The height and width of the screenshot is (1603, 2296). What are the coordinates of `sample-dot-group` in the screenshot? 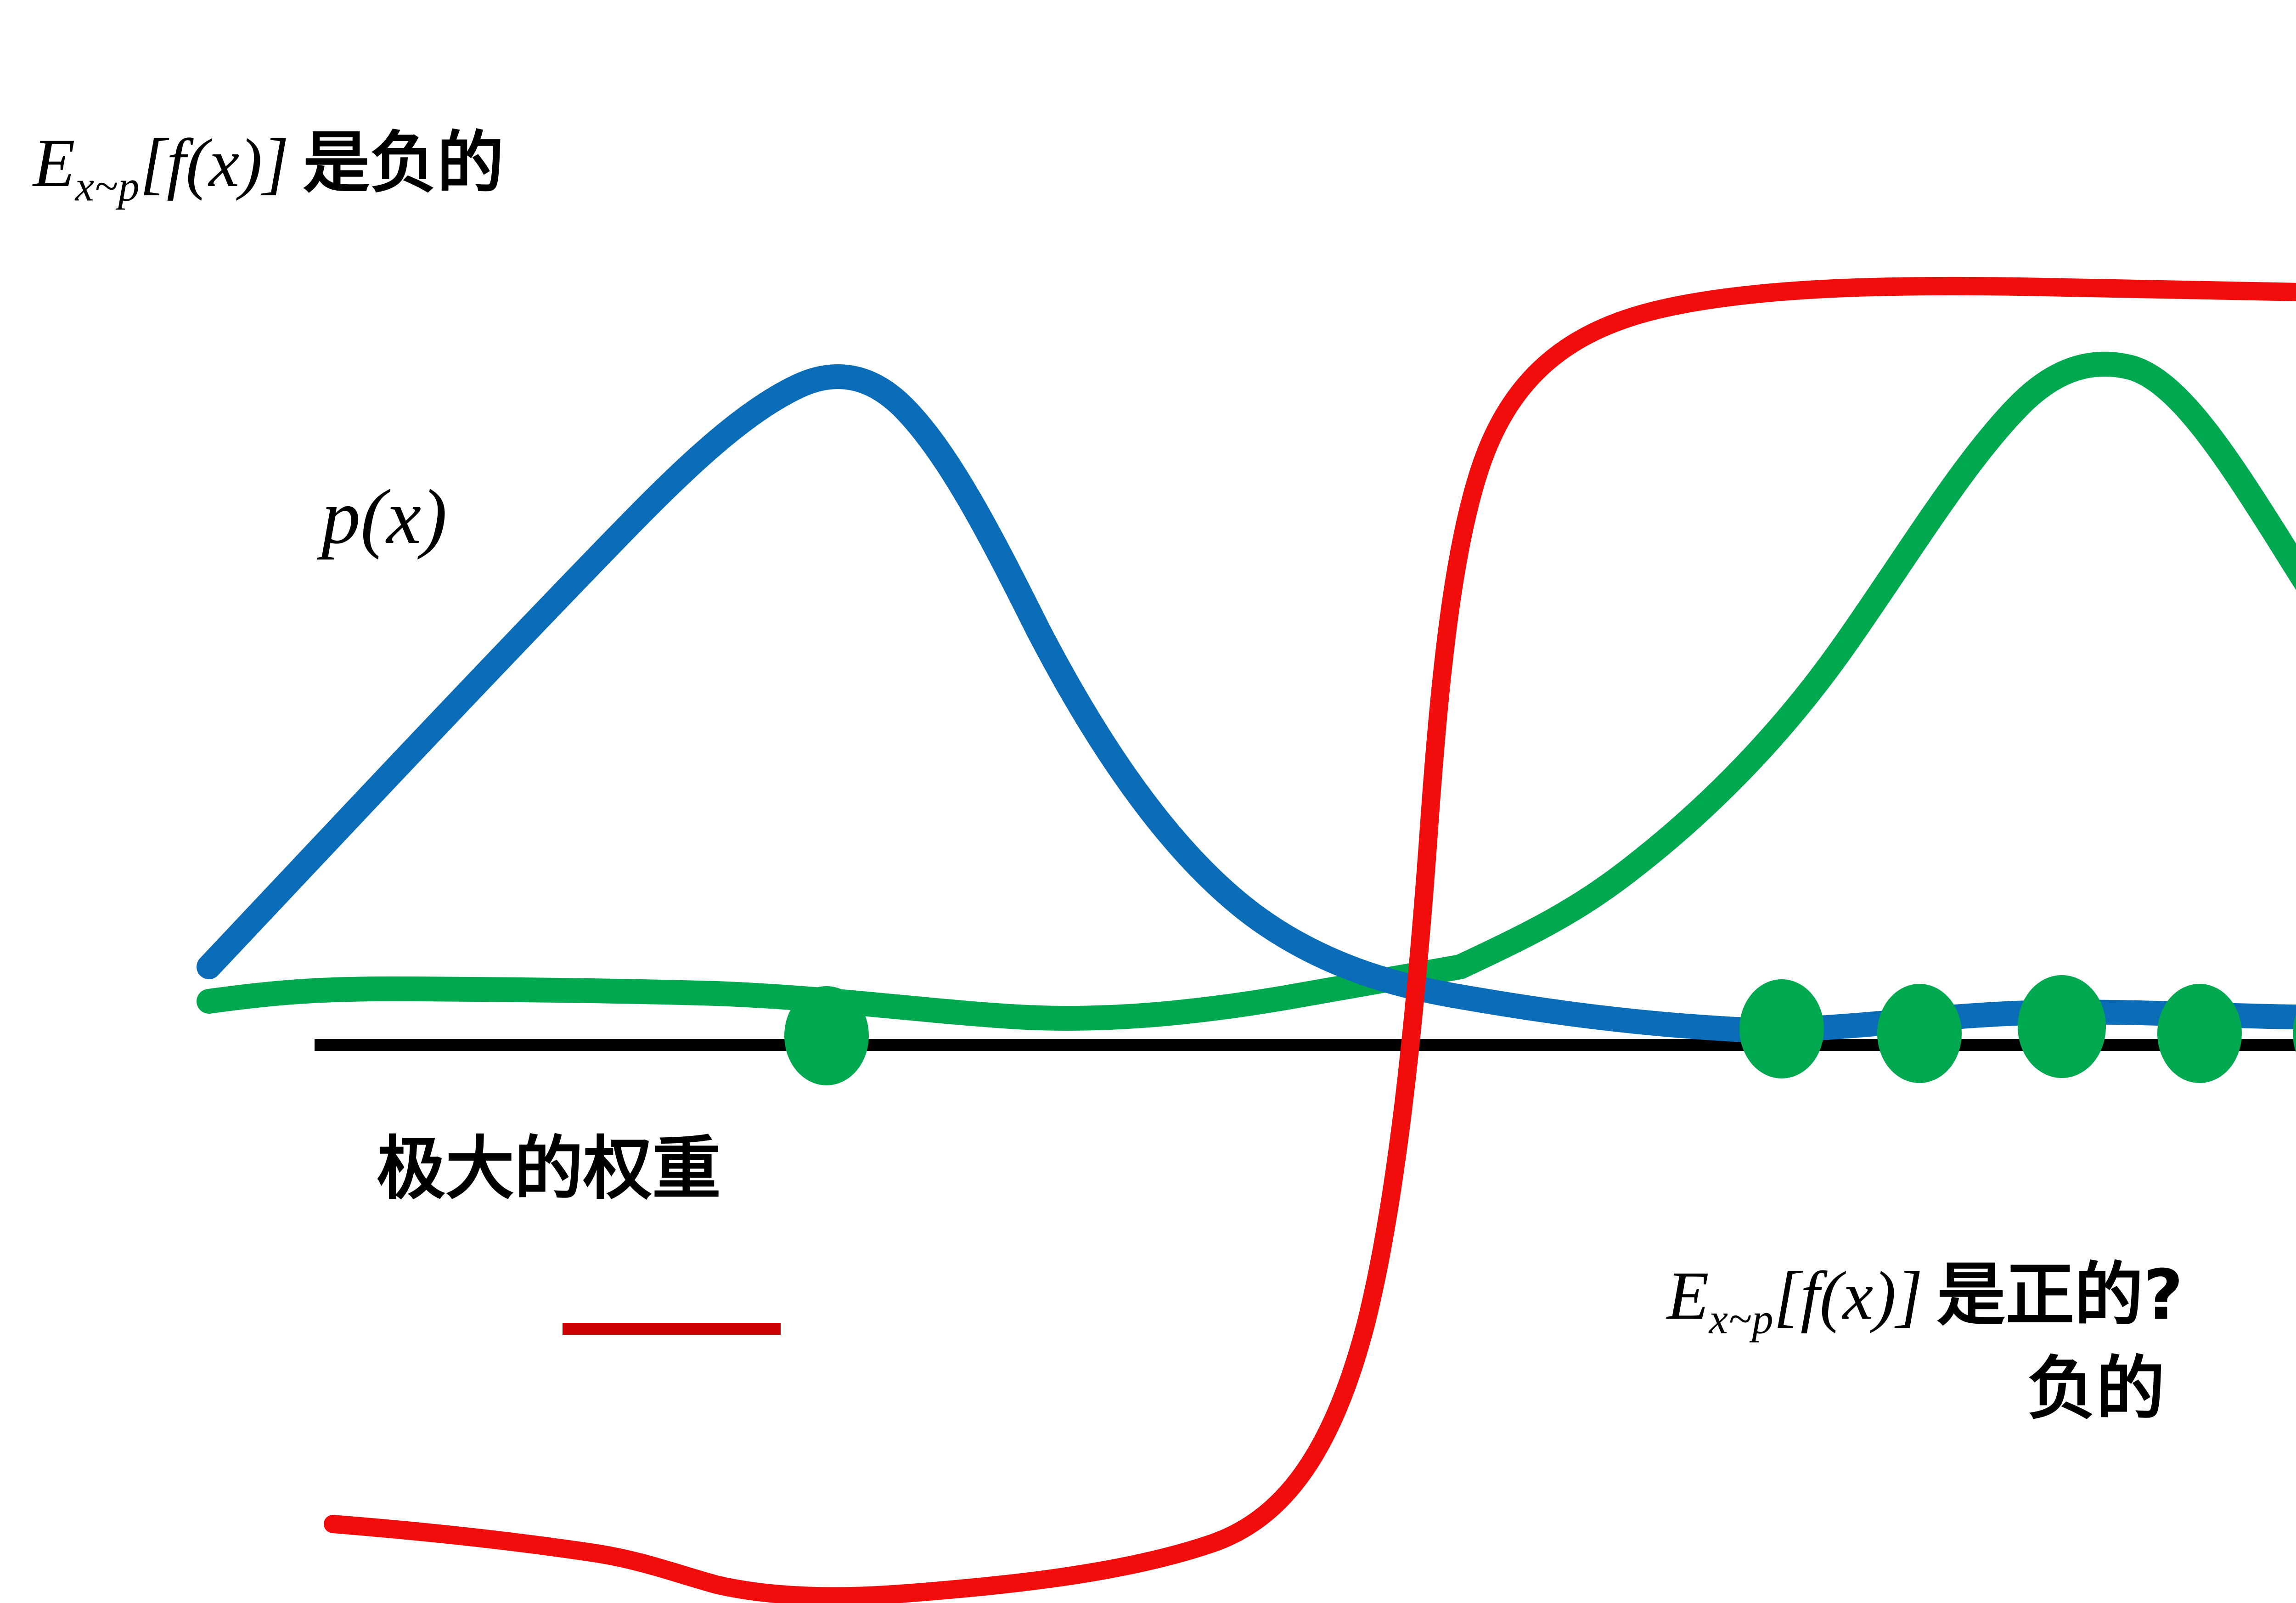 It's located at (1540, 1030).